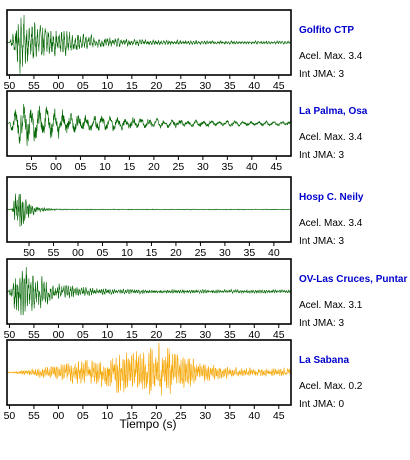 This screenshot has height=460, width=410. Describe the element at coordinates (333, 111) in the screenshot. I see `station-label: La Palma, Osa` at that location.